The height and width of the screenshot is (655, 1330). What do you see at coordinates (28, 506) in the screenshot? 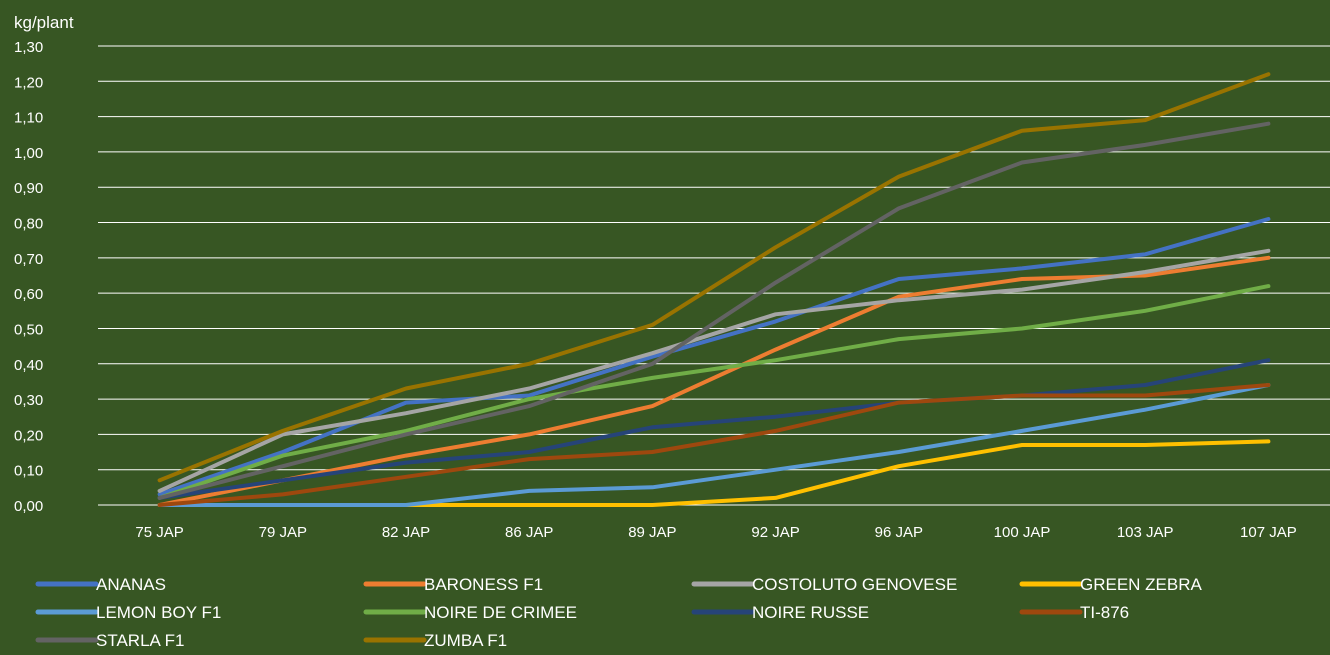
I see `y-tick-label: 0,00` at bounding box center [28, 506].